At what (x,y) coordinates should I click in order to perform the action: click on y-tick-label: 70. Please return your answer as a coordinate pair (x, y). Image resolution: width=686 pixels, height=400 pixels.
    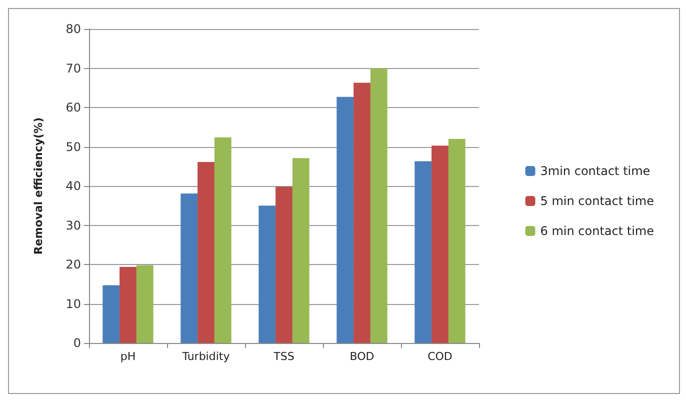
    Looking at the image, I should click on (73, 68).